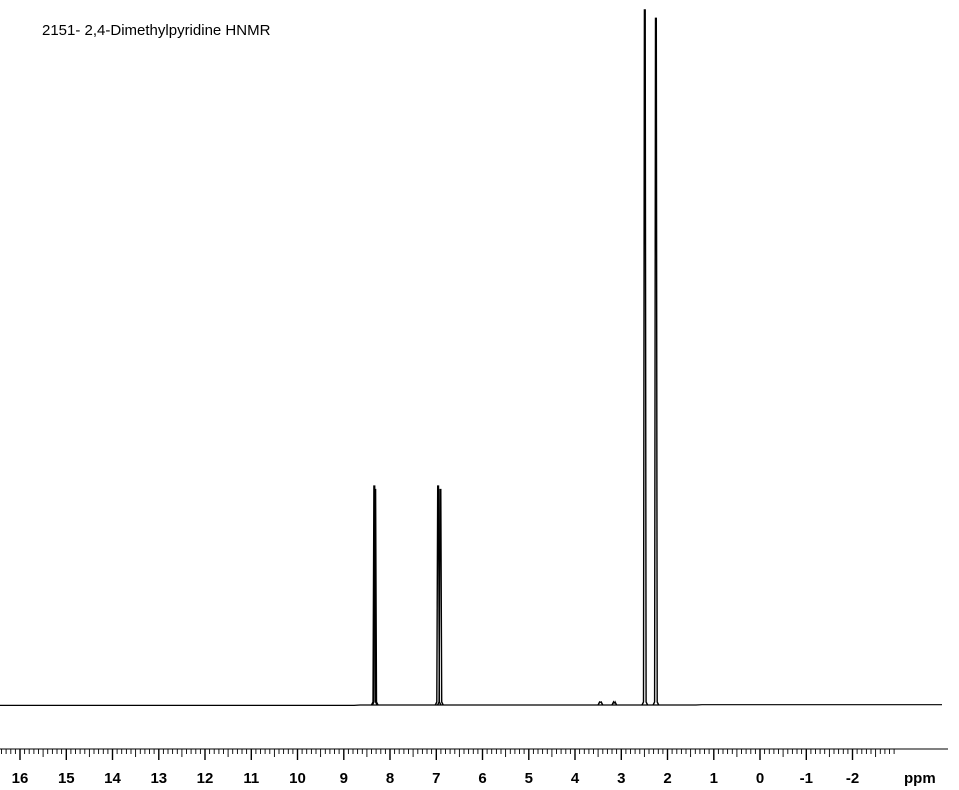 Image resolution: width=959 pixels, height=790 pixels. What do you see at coordinates (344, 778) in the screenshot?
I see `x-axis-tick-label: 9` at bounding box center [344, 778].